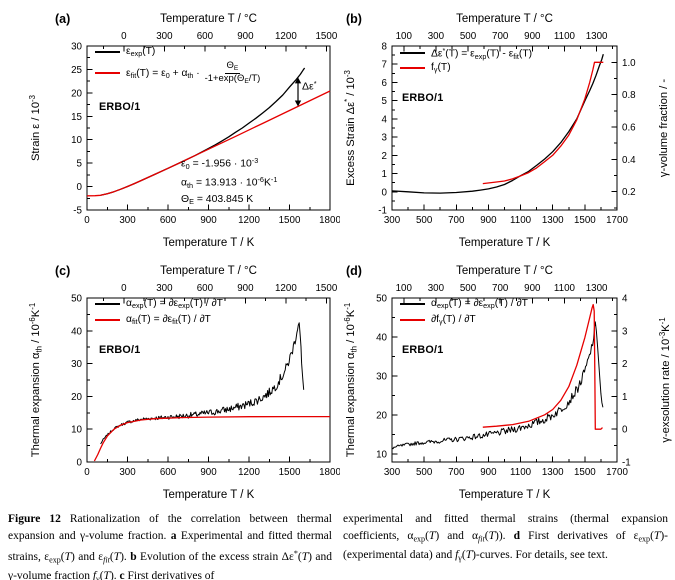 Image resolution: width=675 pixels, height=580 pixels. Describe the element at coordinates (350, 128) in the screenshot. I see `y-axis-label: Excess Strain Δε* / 10-3` at that location.